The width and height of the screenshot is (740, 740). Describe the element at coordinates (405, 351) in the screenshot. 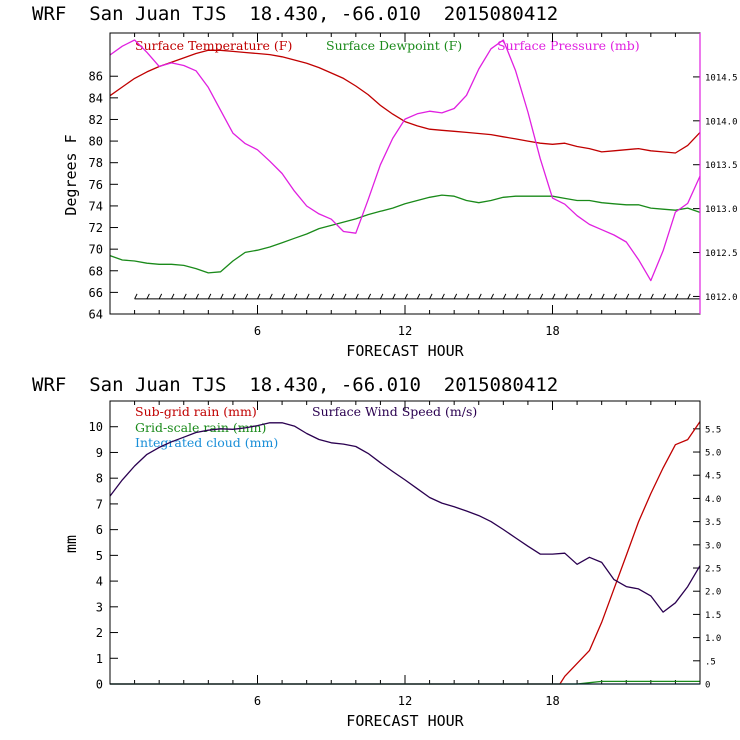

I see `top-x-axis-label: FORECAST HOUR` at that location.